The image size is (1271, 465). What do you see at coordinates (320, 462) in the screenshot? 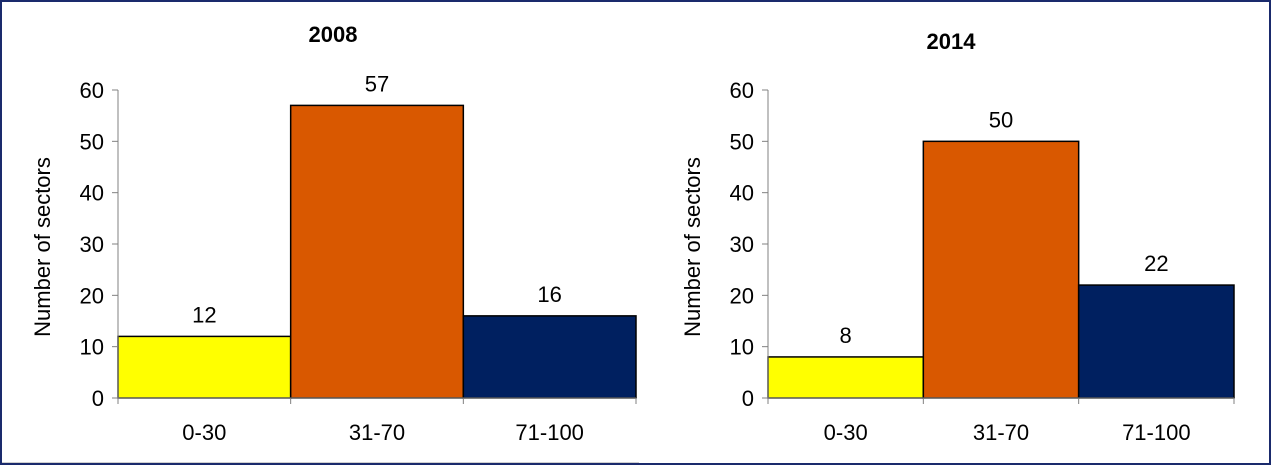
I see `bottom-divider` at bounding box center [320, 462].